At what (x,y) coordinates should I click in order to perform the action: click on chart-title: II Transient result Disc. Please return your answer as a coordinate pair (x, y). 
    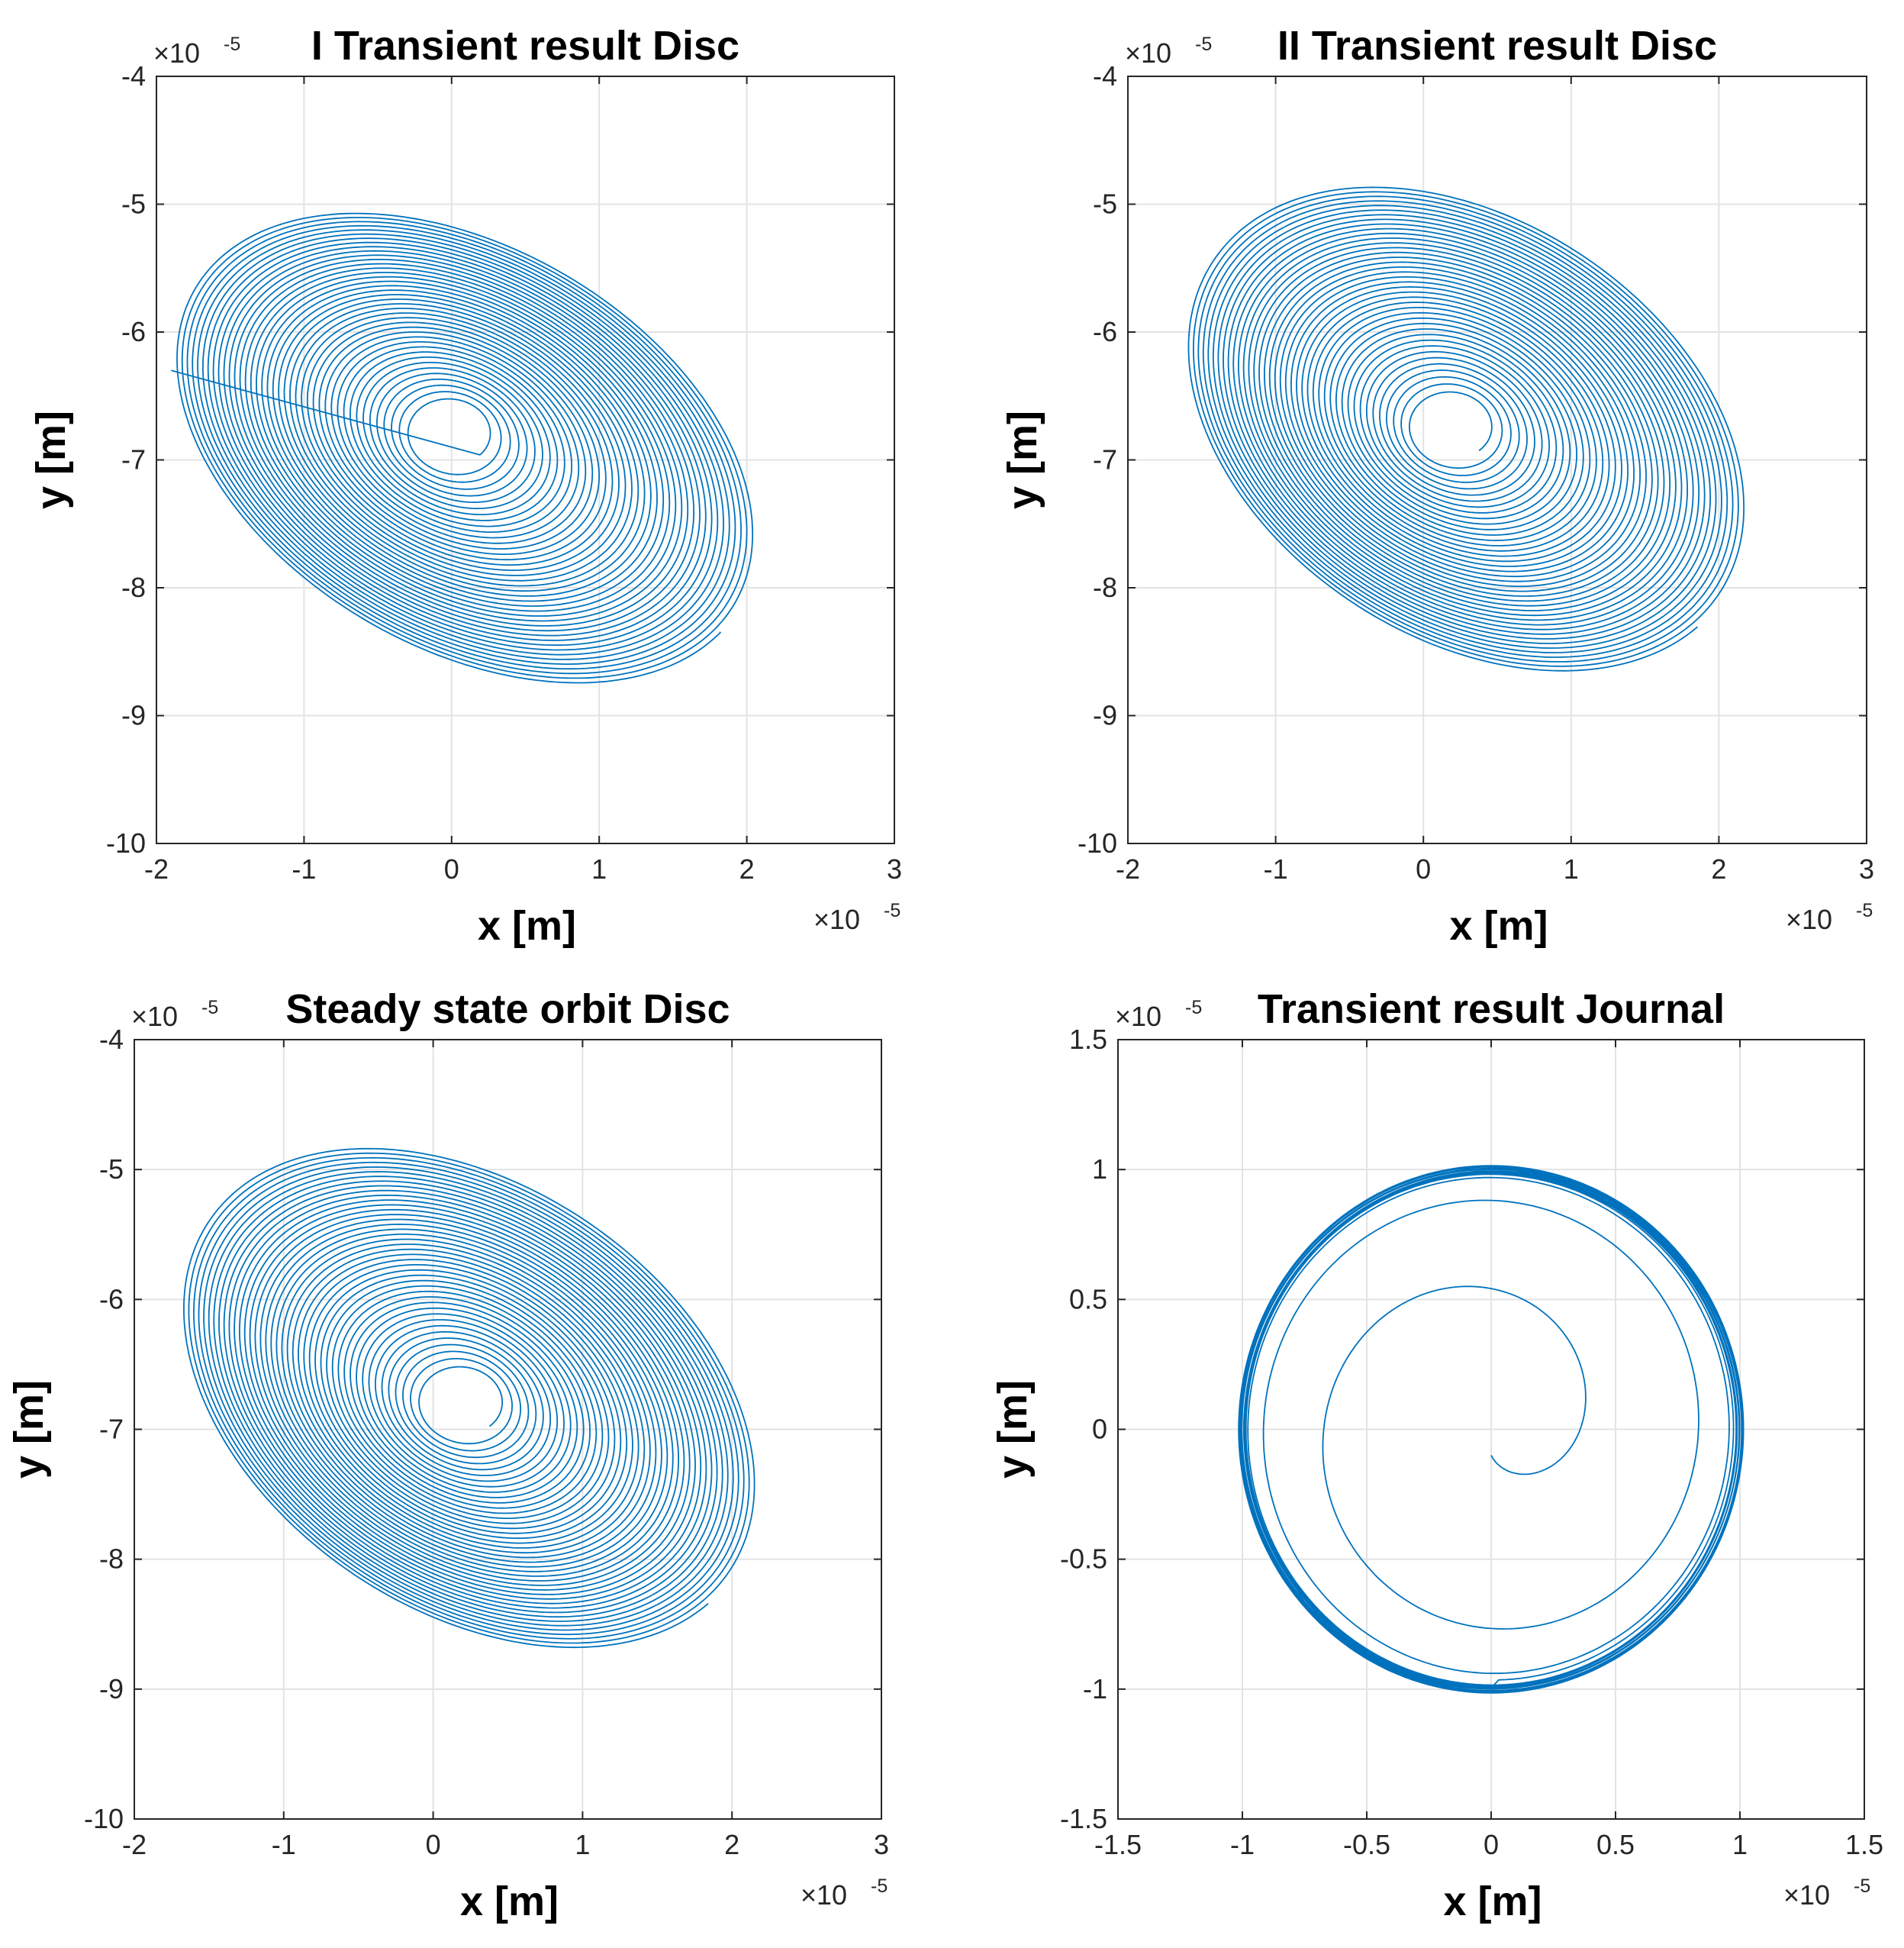
    Looking at the image, I should click on (1497, 46).